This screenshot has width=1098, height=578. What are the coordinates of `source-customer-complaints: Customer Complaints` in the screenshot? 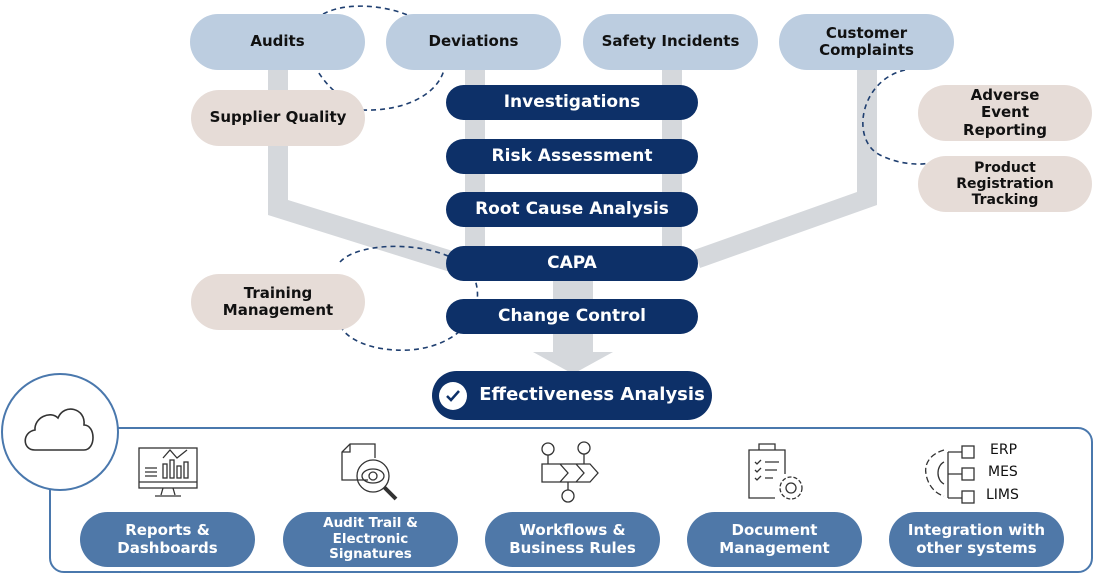 It's located at (866, 42).